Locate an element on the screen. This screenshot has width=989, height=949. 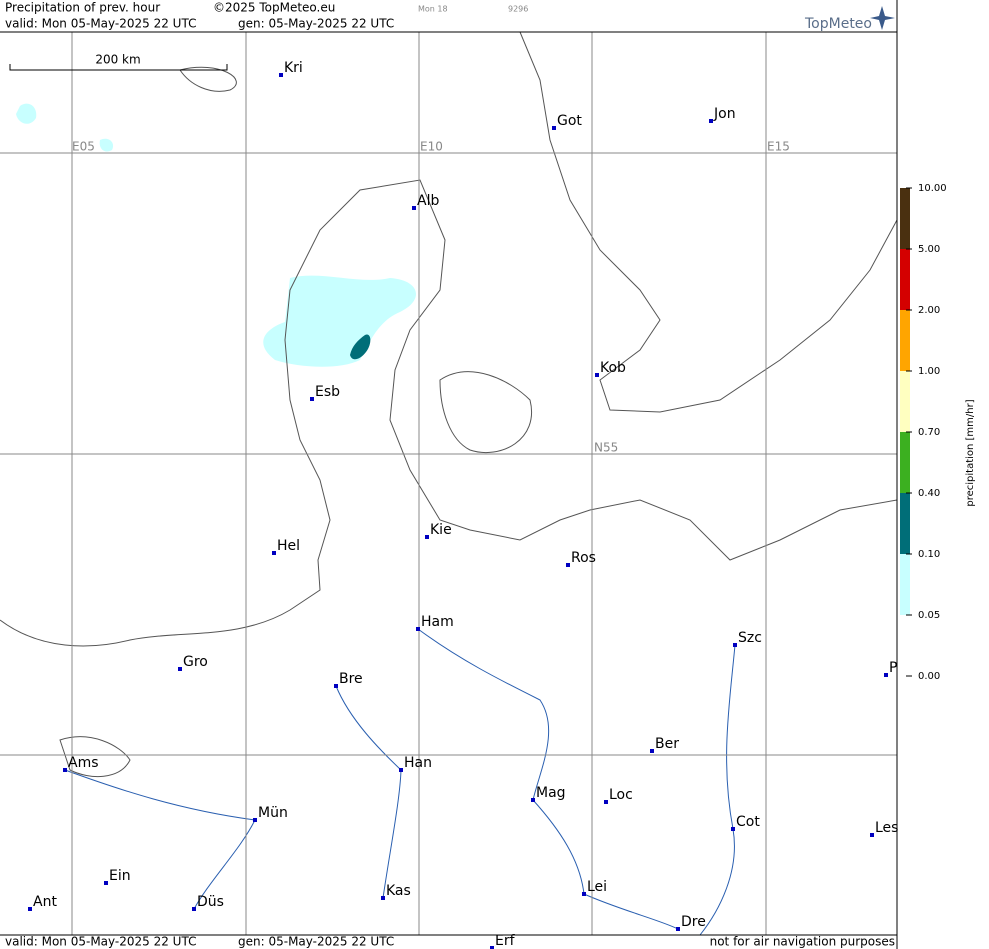
city-label: Erf is located at coordinates (505, 941).